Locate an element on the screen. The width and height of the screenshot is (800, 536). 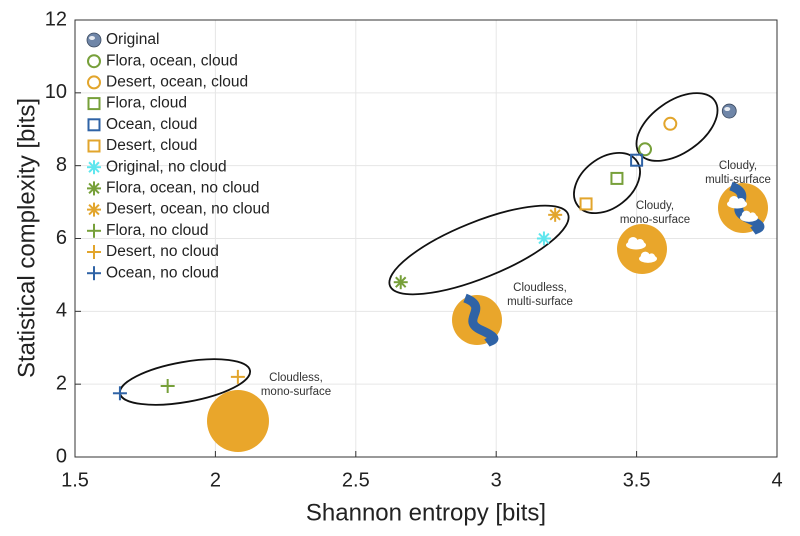
x-tick-label: 2 is located at coordinates (215, 480).